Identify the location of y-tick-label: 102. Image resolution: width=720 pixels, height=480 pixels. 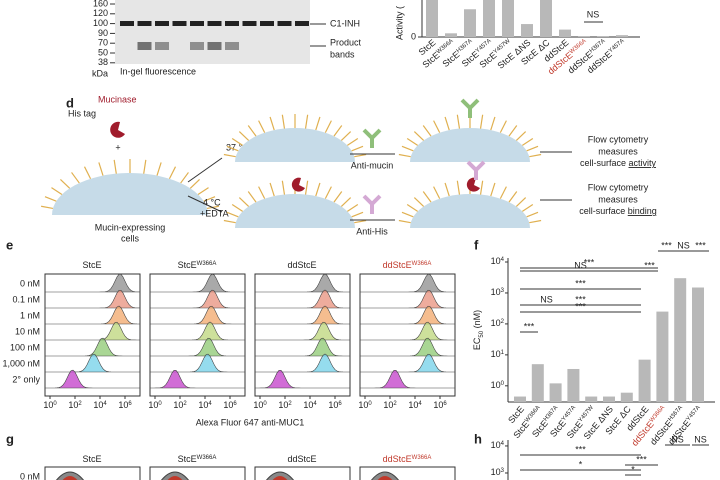
(498, 323).